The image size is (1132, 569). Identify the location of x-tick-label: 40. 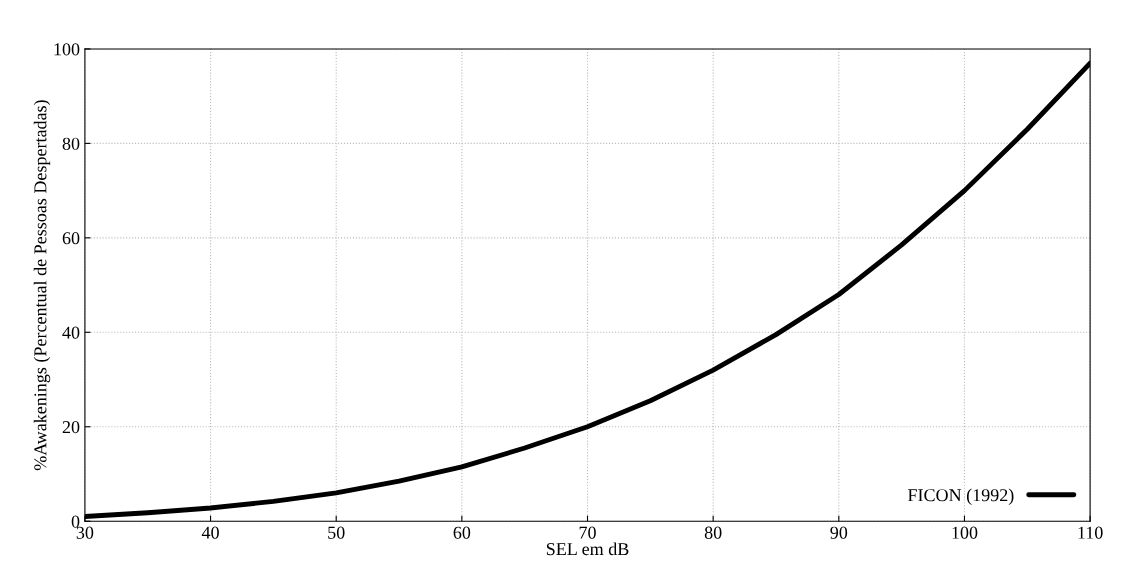
(210, 532).